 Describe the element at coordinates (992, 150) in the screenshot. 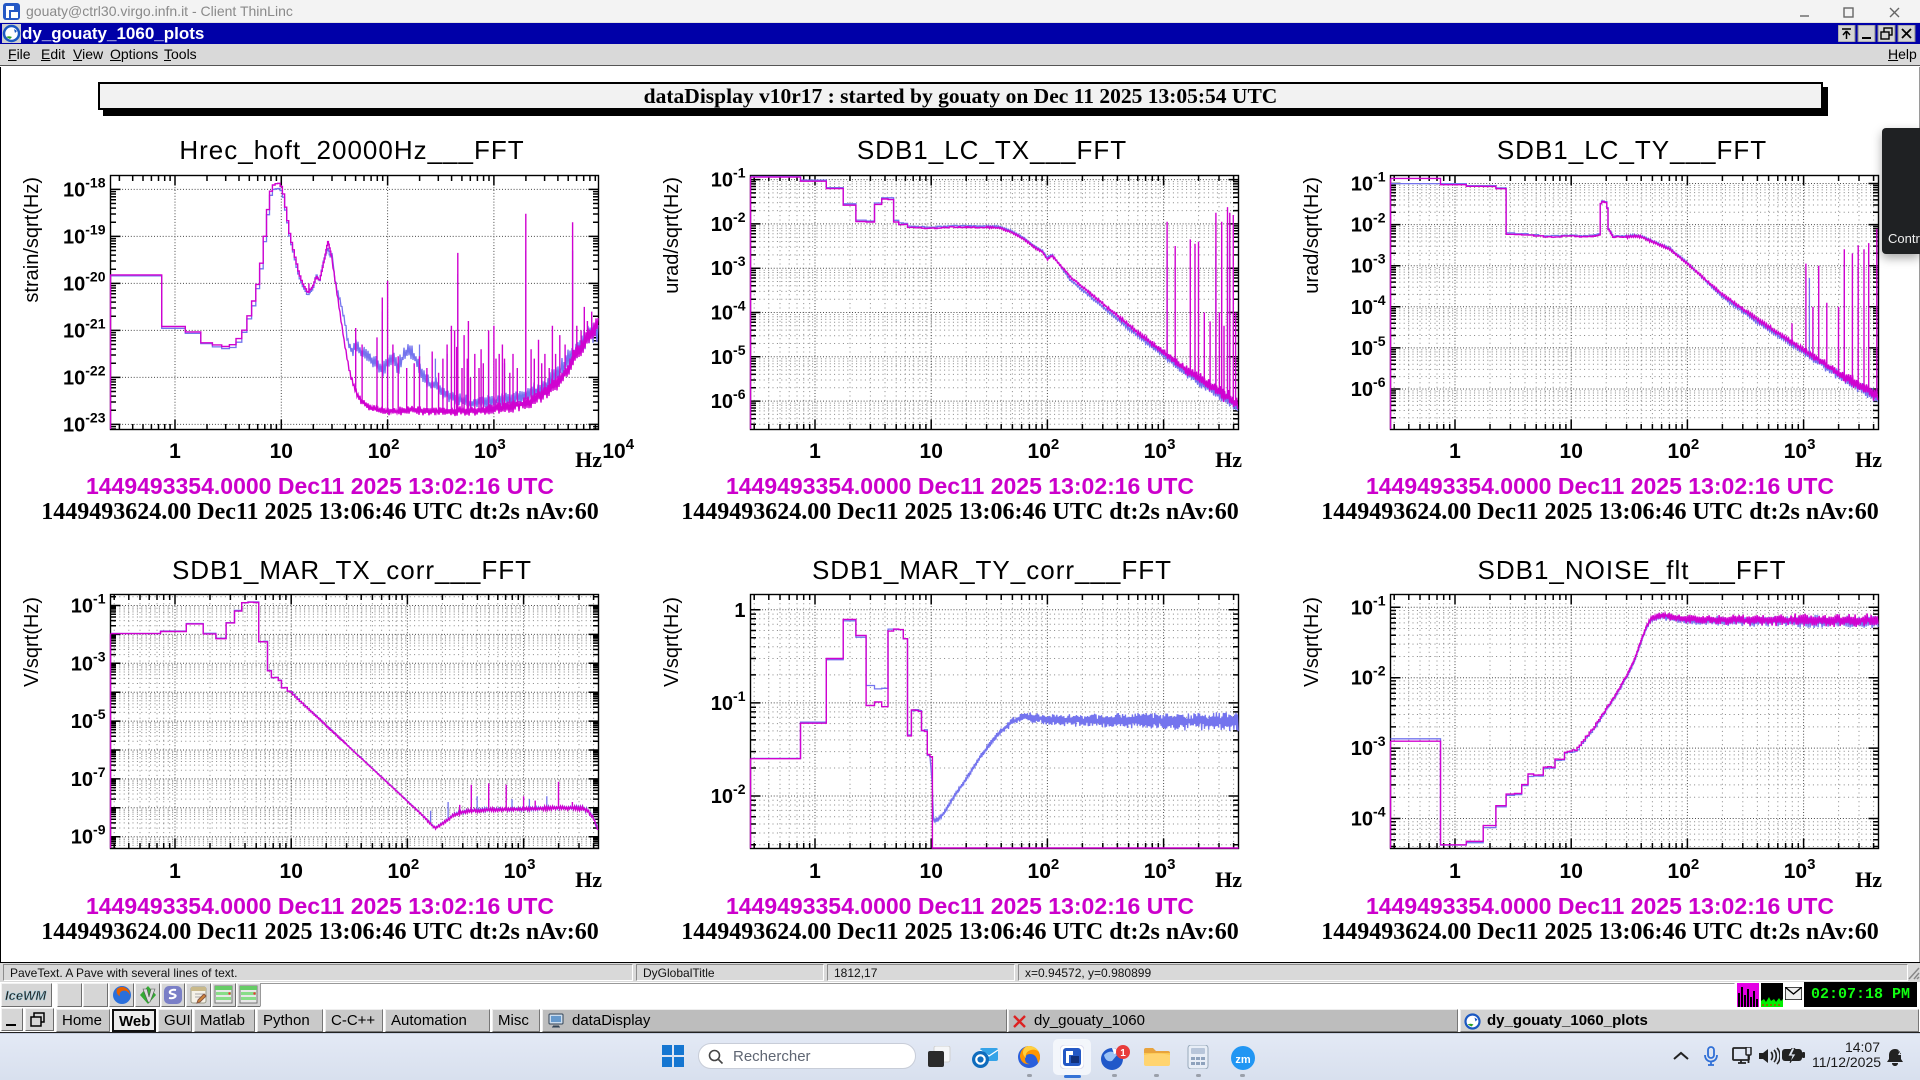

I see `svg-text: SDB1_LC_TX___FFT` at that location.